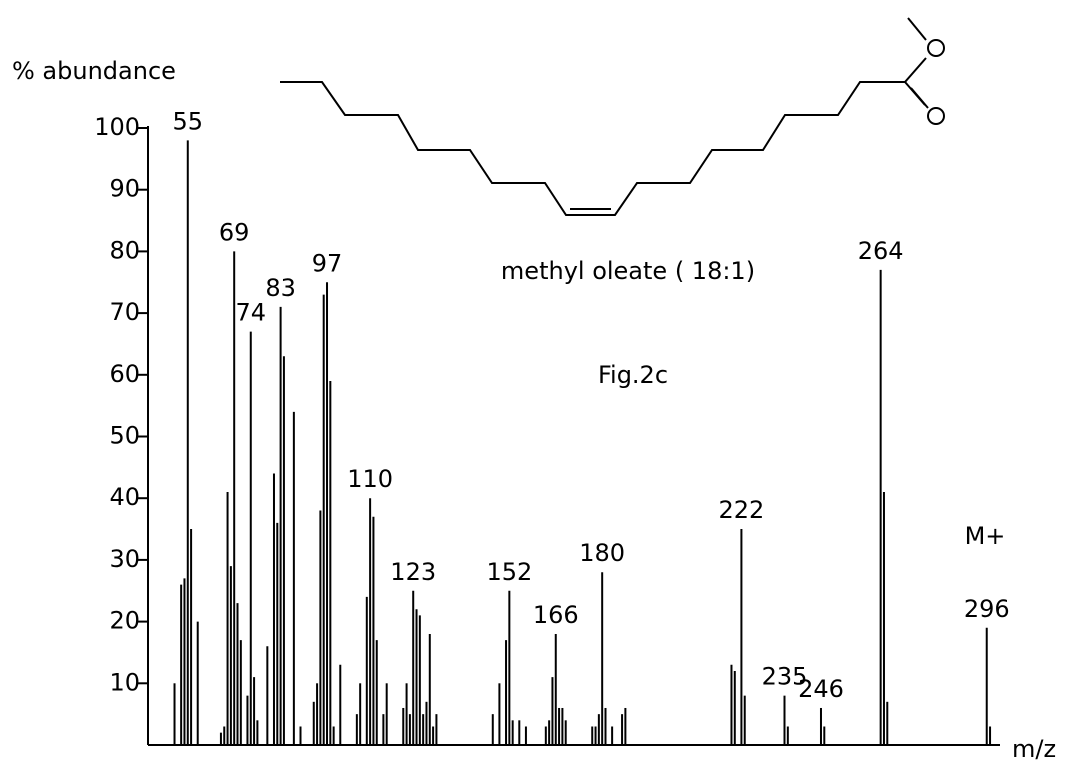 This screenshot has height=766, width=1071. Describe the element at coordinates (917, 29) in the screenshot. I see `methyl-bond` at that location.